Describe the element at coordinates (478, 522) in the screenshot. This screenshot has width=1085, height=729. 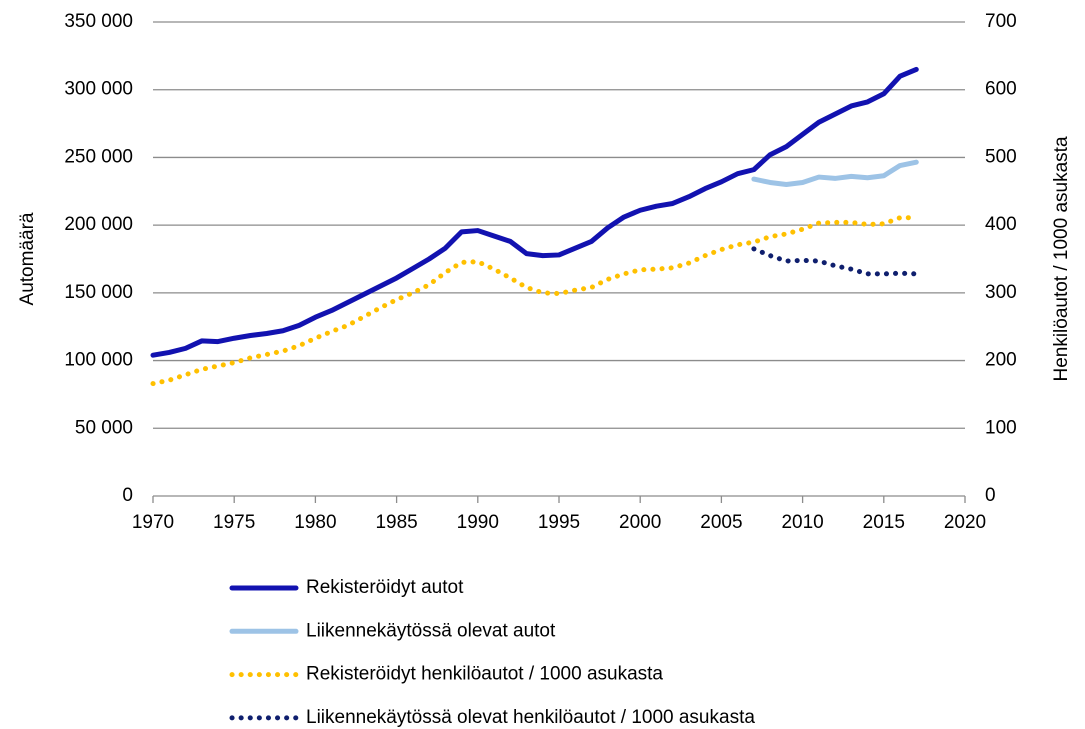
I see `x-tick-label: 1990` at that location.